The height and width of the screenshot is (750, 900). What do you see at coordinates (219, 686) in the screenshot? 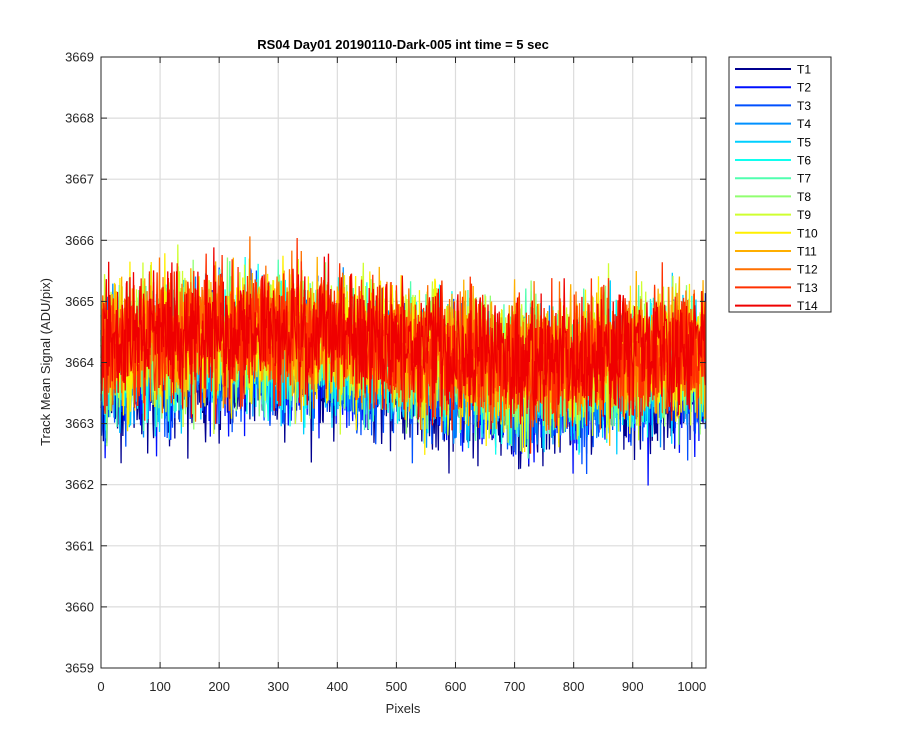
I see `x-tick-label: 200` at bounding box center [219, 686].